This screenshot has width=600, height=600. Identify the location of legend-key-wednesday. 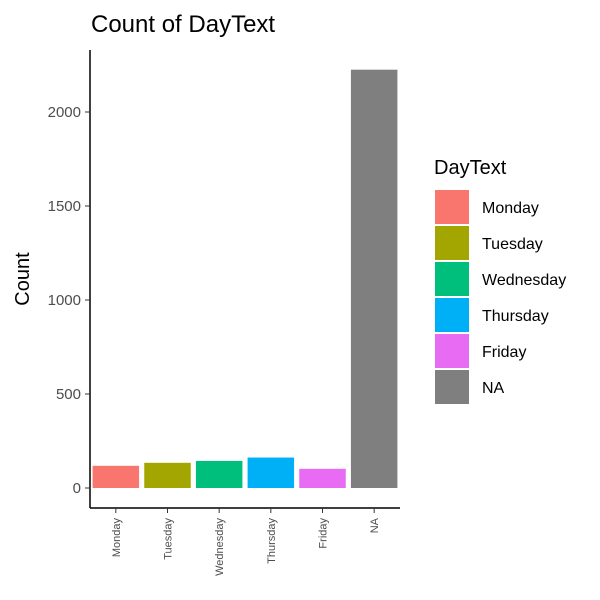
(452, 279).